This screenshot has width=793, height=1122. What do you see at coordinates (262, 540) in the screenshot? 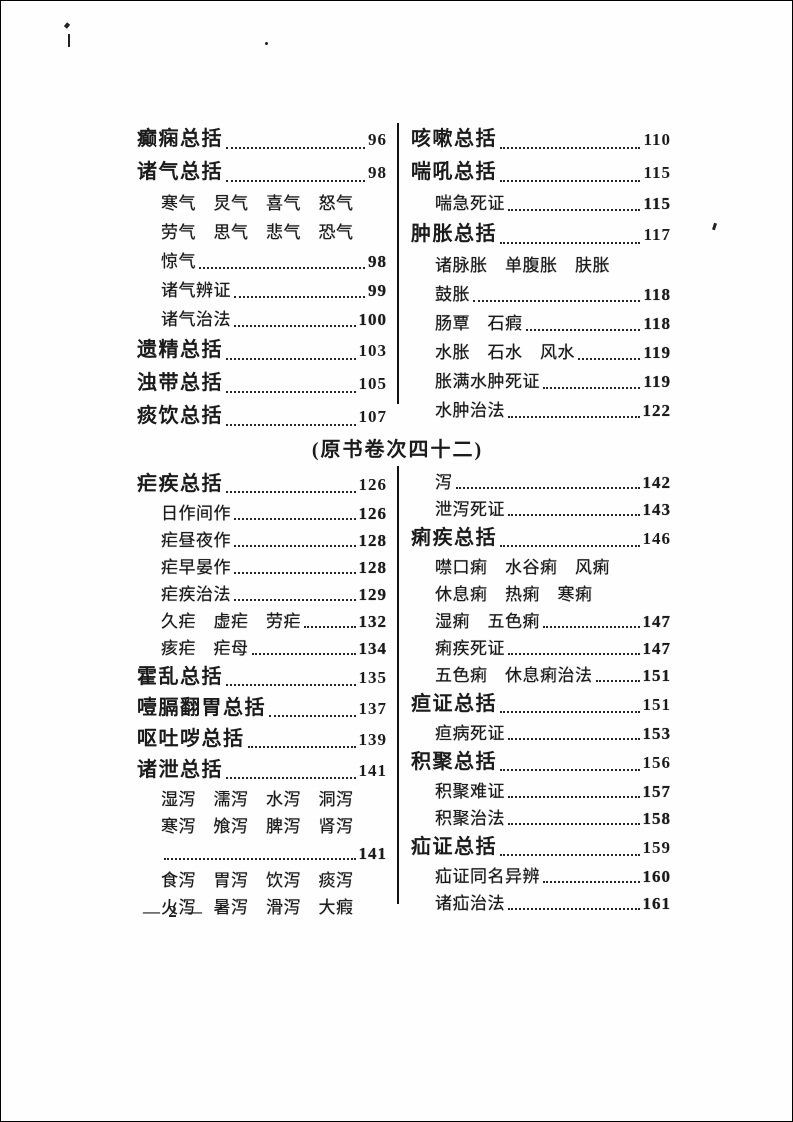
I see `toc-entry: 疟昼夜作 128` at bounding box center [262, 540].